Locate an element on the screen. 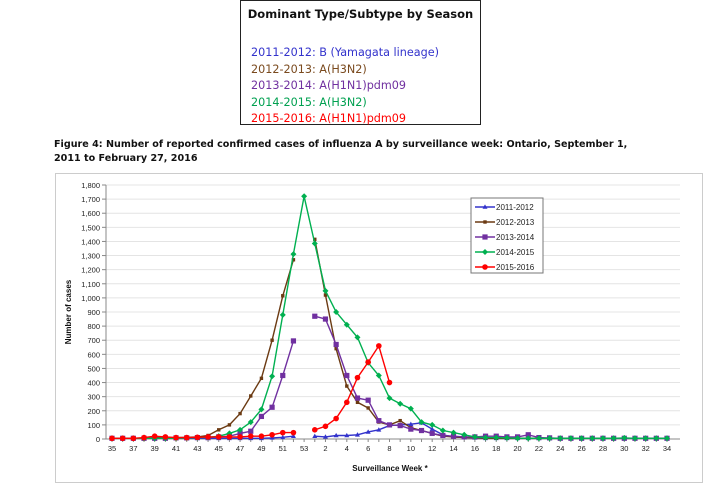 The width and height of the screenshot is (720, 483). x-tick-label: 39 is located at coordinates (155, 448).